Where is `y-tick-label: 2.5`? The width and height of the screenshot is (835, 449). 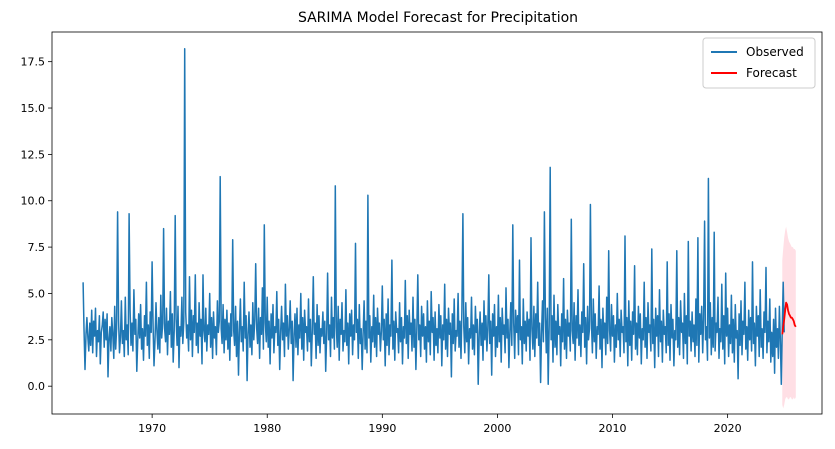
y-tick-label: 2.5 is located at coordinates (37, 340).